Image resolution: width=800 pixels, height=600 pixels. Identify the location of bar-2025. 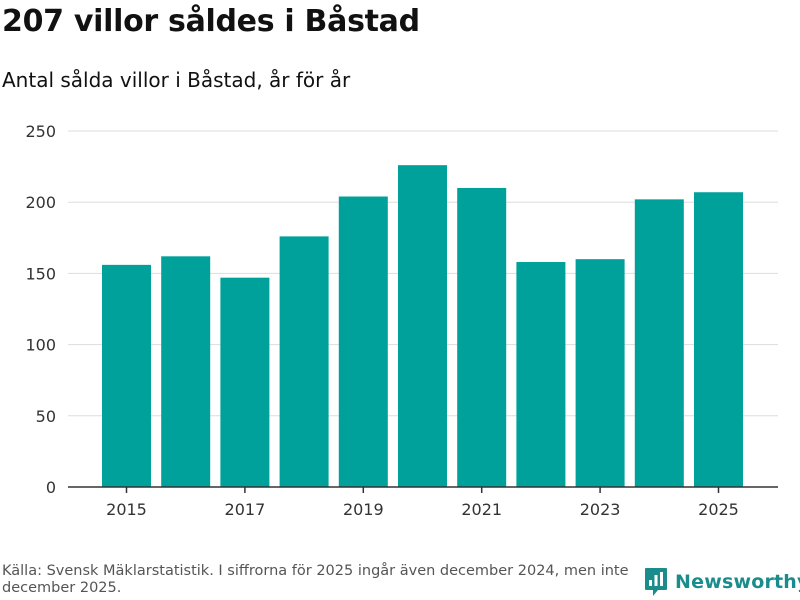
(718, 339).